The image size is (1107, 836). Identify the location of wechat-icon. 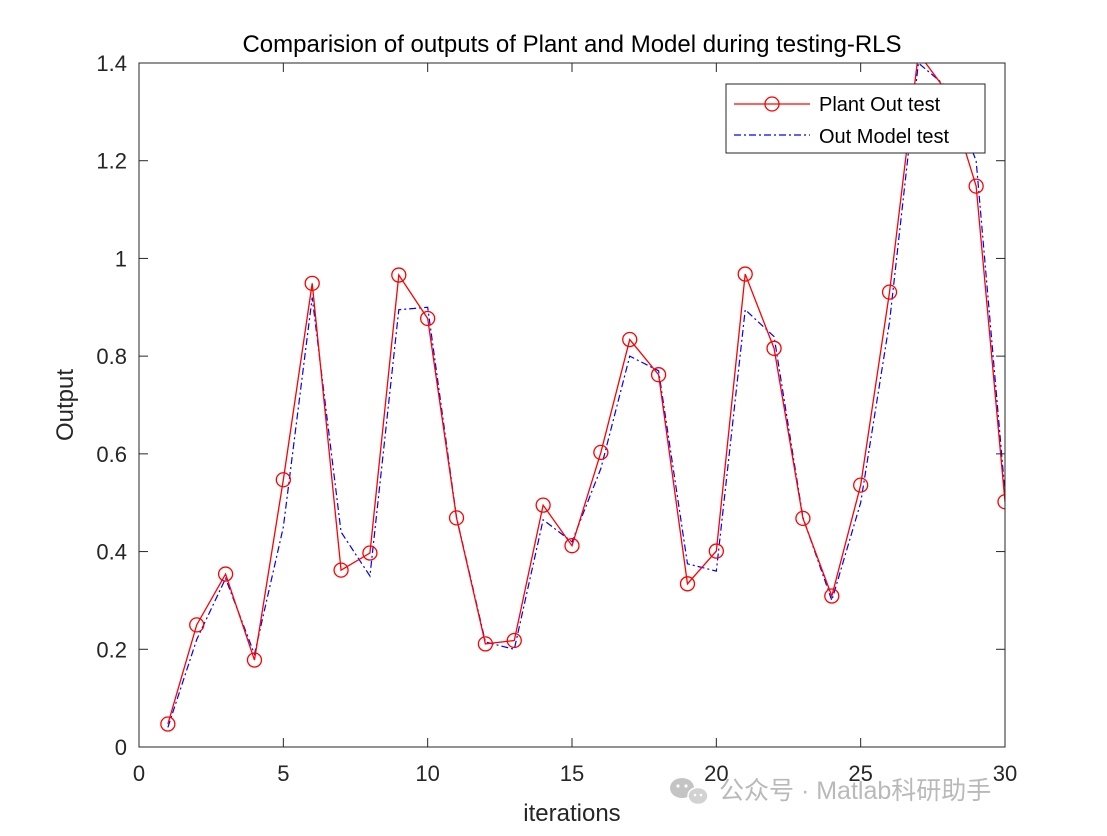
(689, 792).